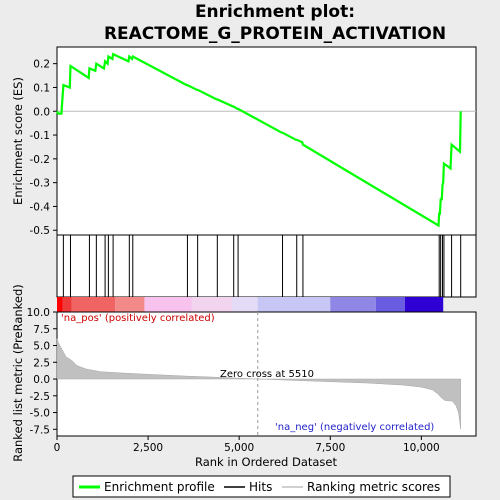  Describe the element at coordinates (266, 462) in the screenshot. I see `x-axis-label: Rank in Ordered Dataset` at that location.